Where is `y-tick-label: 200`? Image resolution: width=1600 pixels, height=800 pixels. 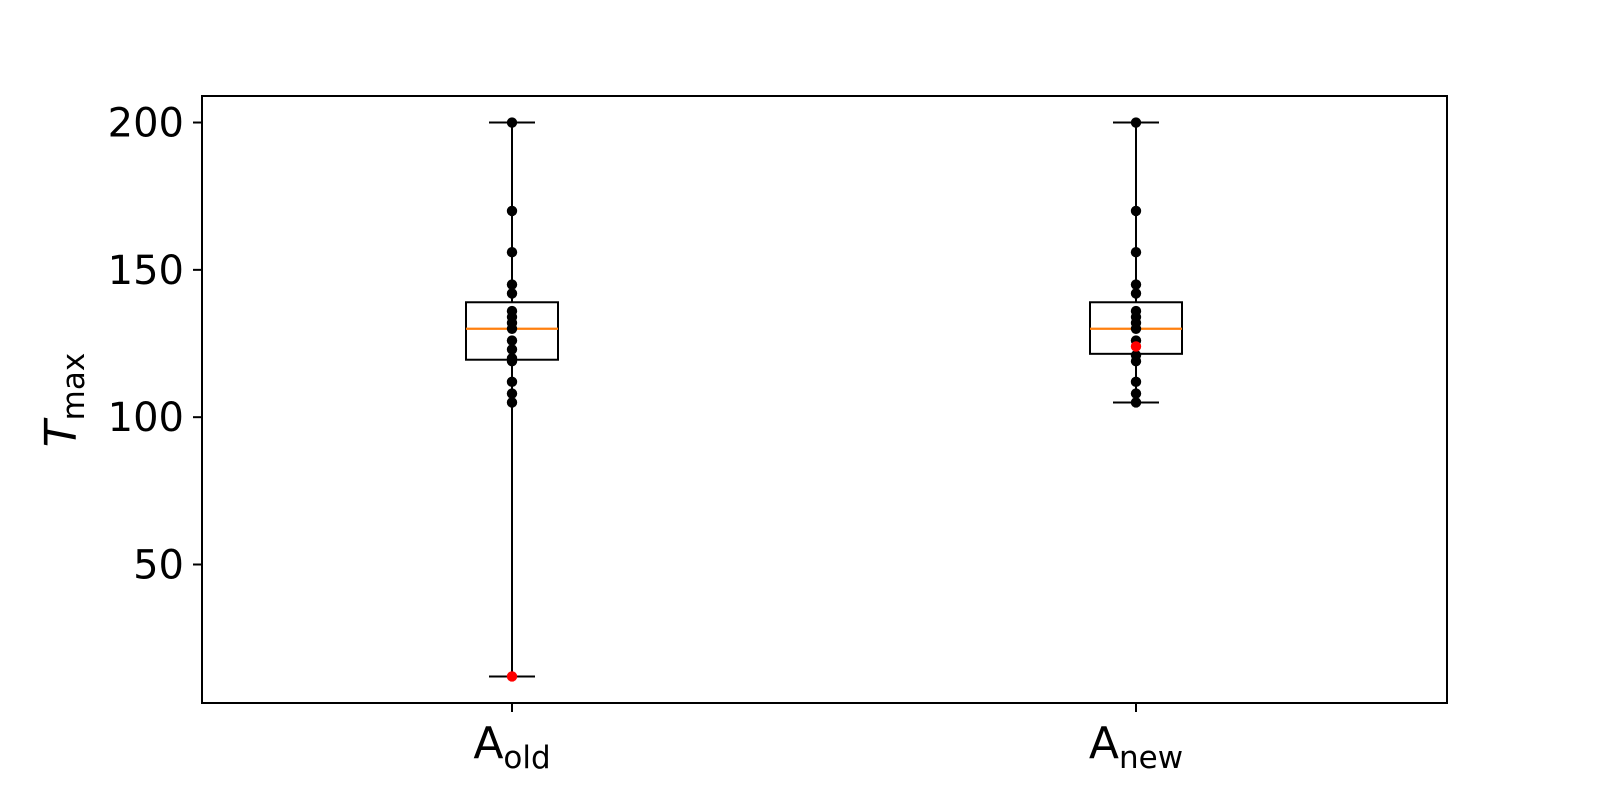 y-tick-label: 200 is located at coordinates (146, 124).